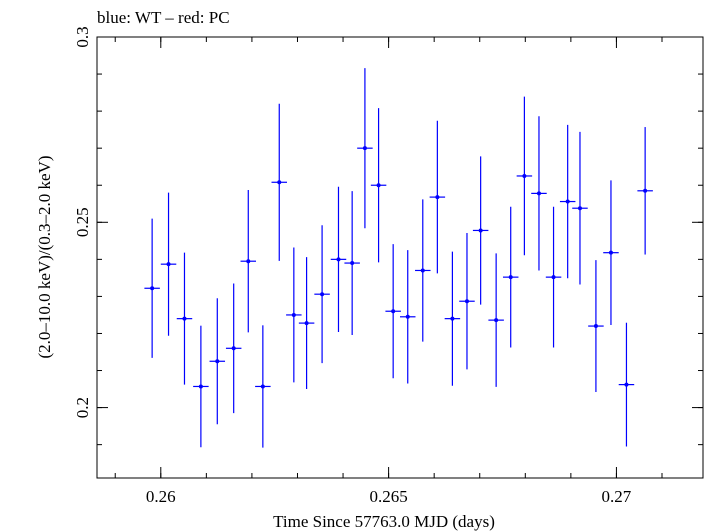 This screenshot has width=705, height=532. I want to click on x-tick-label: 0.27, so click(617, 496).